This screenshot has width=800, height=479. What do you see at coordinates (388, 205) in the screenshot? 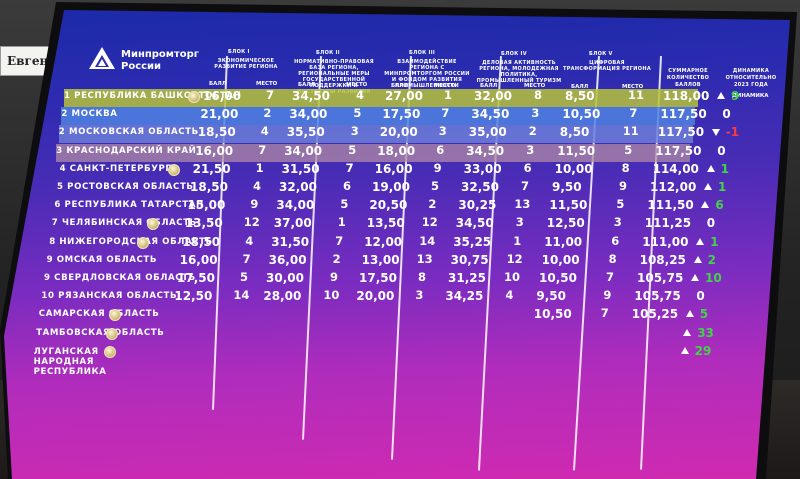
I see `table-cell-b3: 20,50` at bounding box center [388, 205].